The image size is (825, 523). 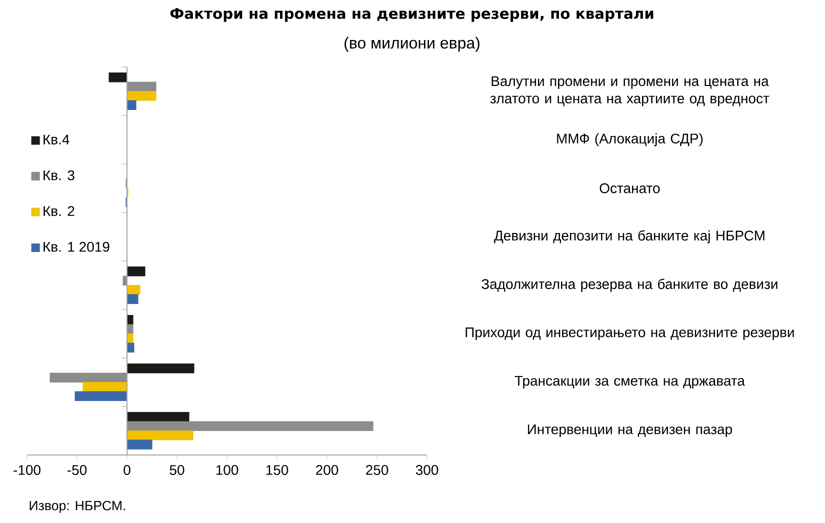 What do you see at coordinates (57, 139) in the screenshot?
I see `legend-label: Кв.4` at bounding box center [57, 139].